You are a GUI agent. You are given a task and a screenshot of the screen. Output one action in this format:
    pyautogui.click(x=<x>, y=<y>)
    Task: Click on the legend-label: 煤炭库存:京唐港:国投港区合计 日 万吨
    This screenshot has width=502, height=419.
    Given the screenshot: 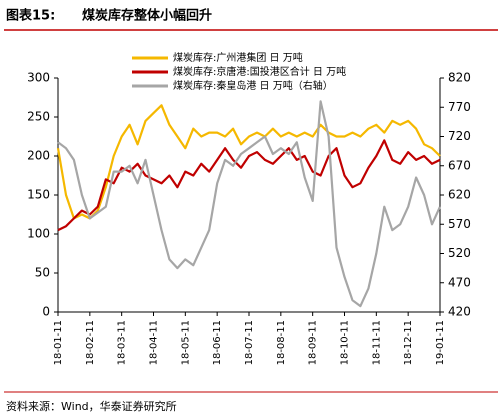 What is the action you would take?
    pyautogui.click(x=259, y=71)
    